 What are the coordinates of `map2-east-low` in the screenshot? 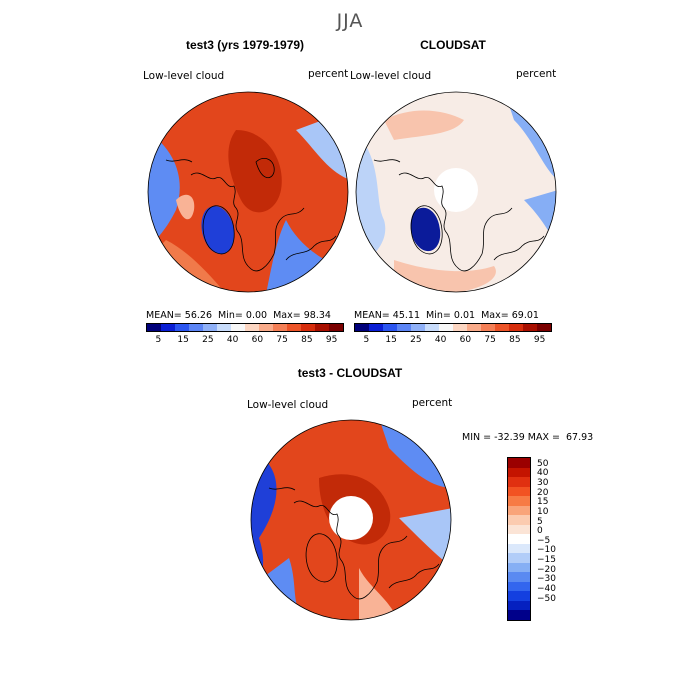 It's located at (540, 220).